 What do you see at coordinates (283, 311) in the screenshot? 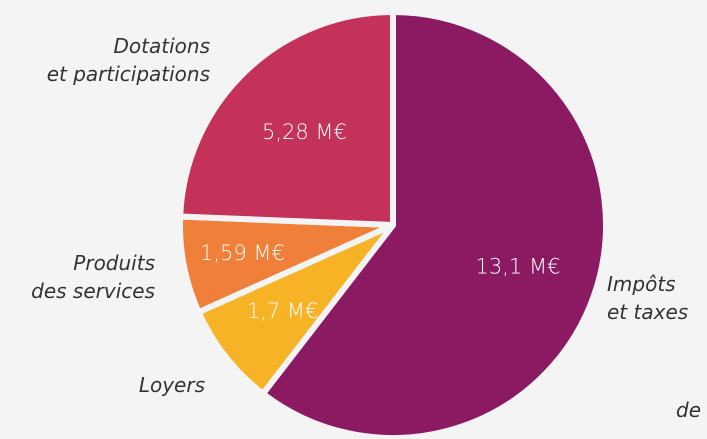
I see `value-label: 1,7 M€` at bounding box center [283, 311].